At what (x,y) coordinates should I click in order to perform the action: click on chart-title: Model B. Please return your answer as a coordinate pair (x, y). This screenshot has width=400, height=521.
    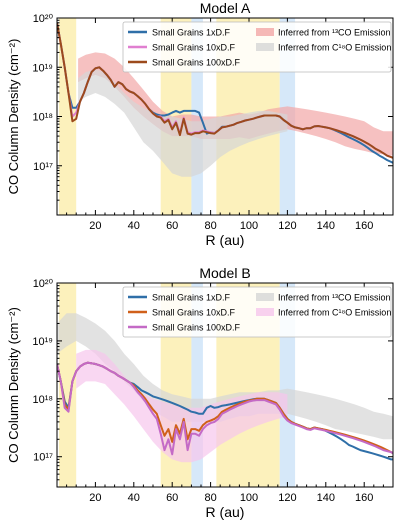
    Looking at the image, I should click on (224, 273).